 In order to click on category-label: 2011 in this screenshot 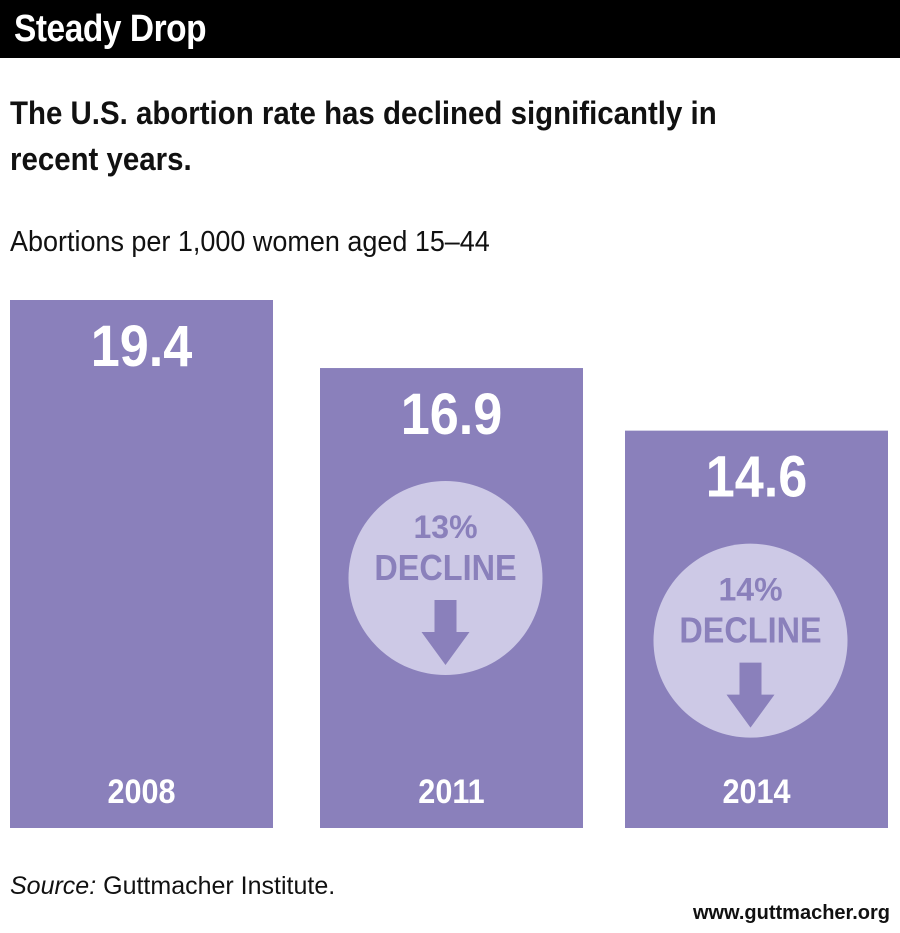, I will do `click(451, 792)`.